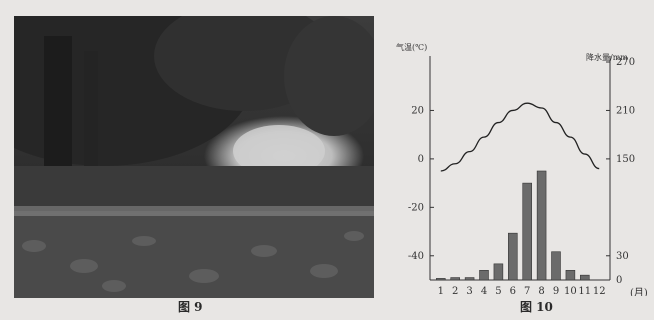 Image resolution: width=654 pixels, height=320 pixels. I want to click on temperature-tick-label: -40, so click(416, 256).